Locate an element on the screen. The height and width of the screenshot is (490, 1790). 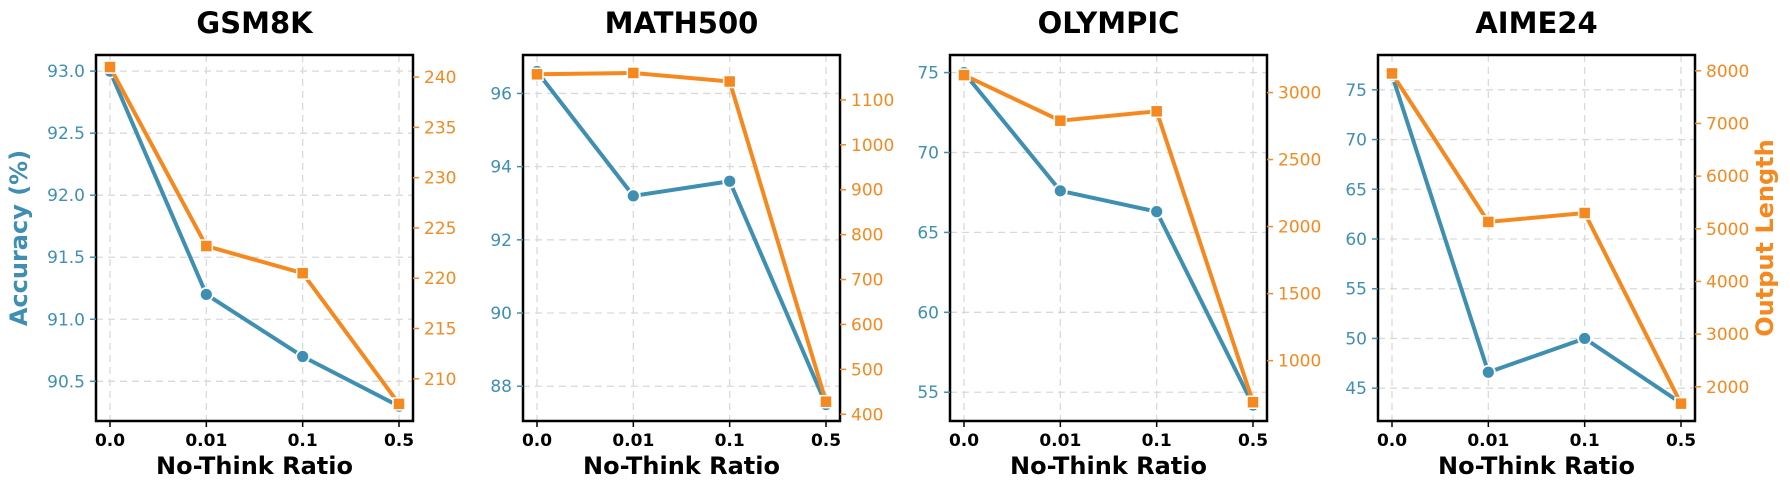
y-tick-label-left: 90 is located at coordinates (501, 314).